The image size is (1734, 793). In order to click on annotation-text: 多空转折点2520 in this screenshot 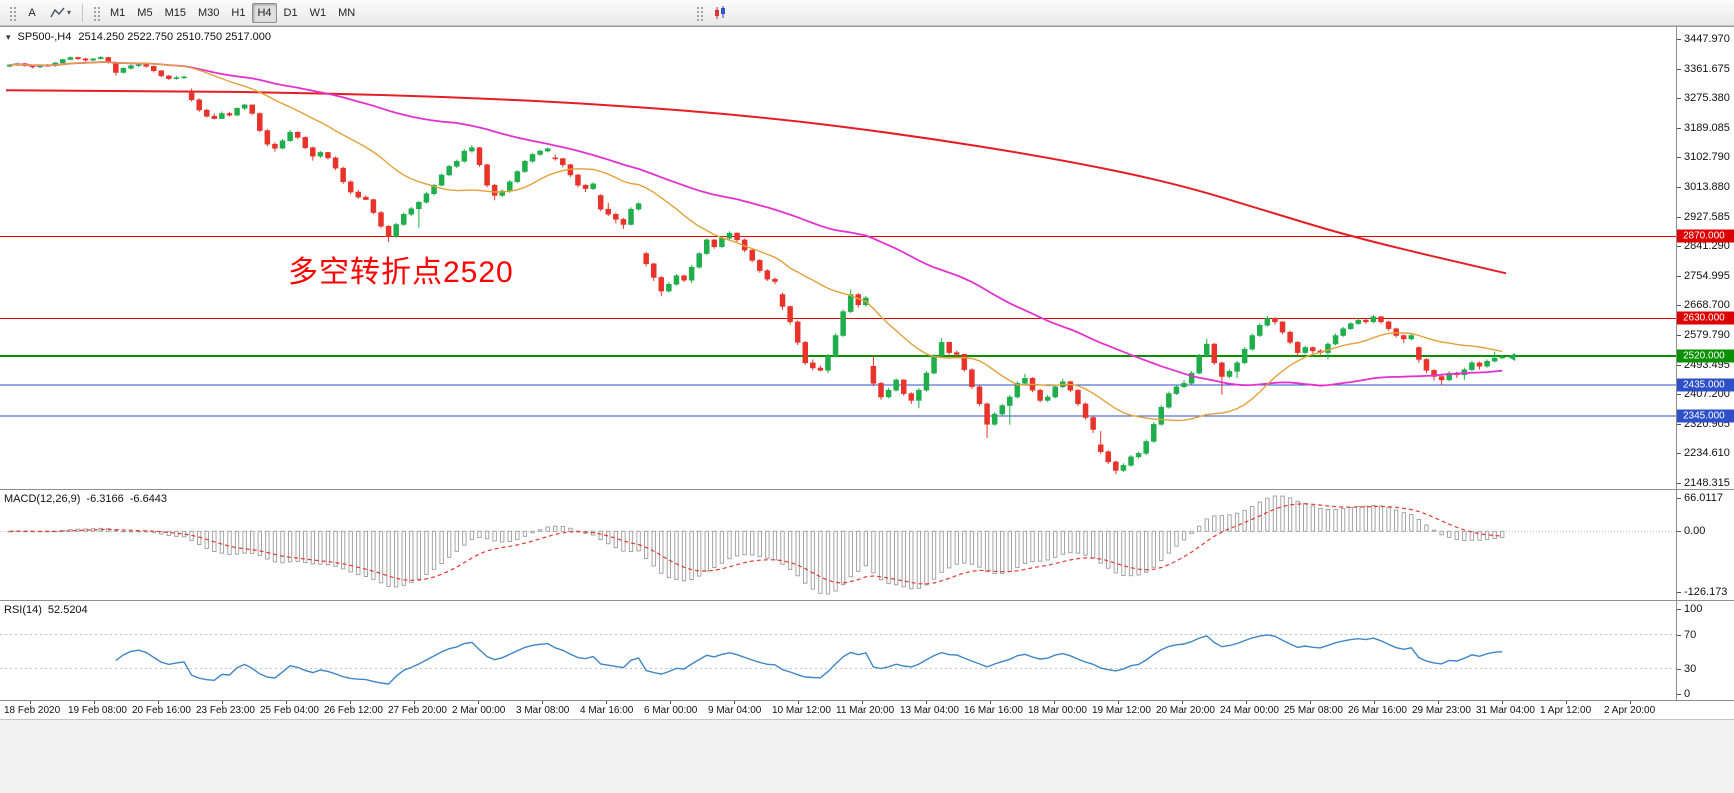, I will do `click(401, 272)`.